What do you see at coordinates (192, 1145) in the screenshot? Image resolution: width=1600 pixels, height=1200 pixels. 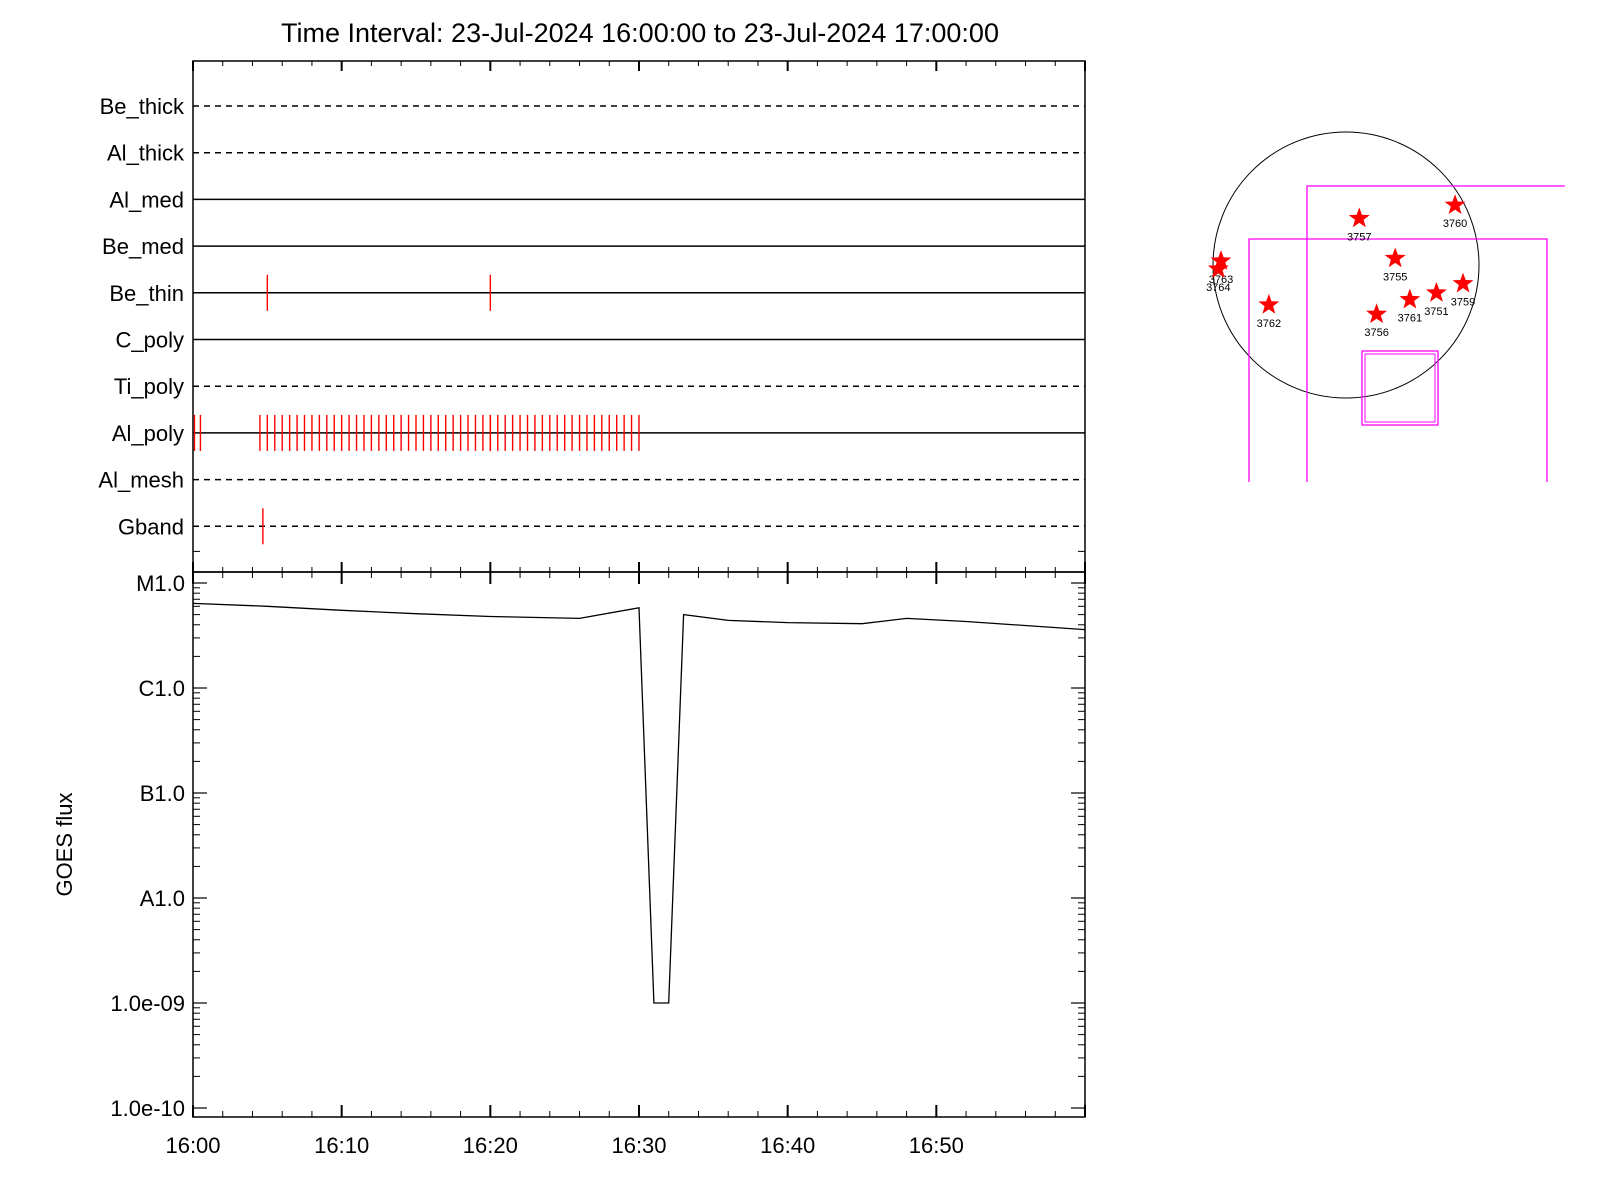 I see `x-tick-label: 16:00` at bounding box center [192, 1145].